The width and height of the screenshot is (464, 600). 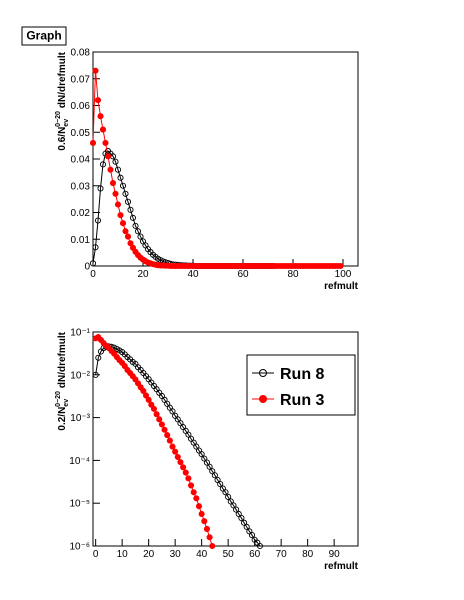 I want to click on legend-label: Run 3, so click(x=302, y=400).